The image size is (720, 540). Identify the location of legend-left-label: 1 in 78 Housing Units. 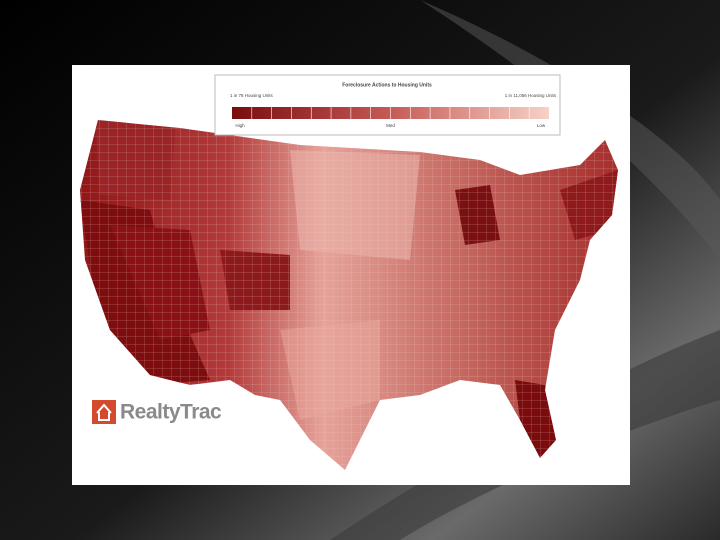
(252, 95).